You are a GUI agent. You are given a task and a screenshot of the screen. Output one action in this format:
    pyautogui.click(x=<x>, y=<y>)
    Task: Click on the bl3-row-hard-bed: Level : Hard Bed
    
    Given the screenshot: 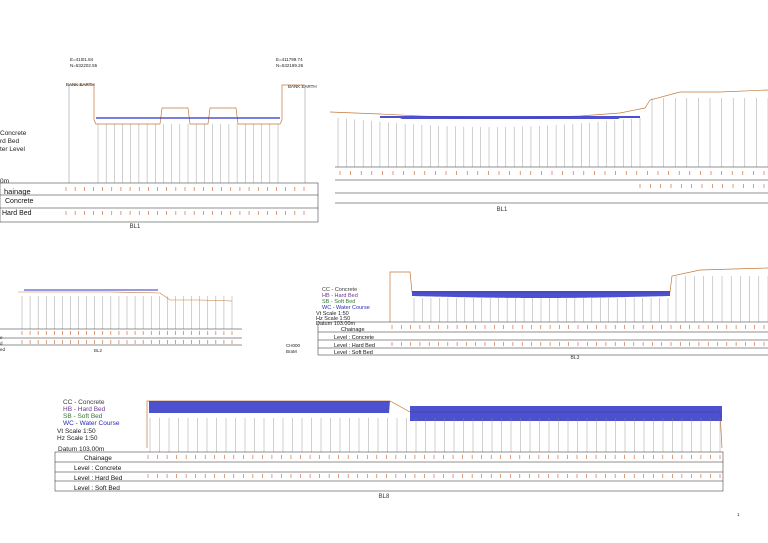 What is the action you would take?
    pyautogui.click(x=354, y=346)
    